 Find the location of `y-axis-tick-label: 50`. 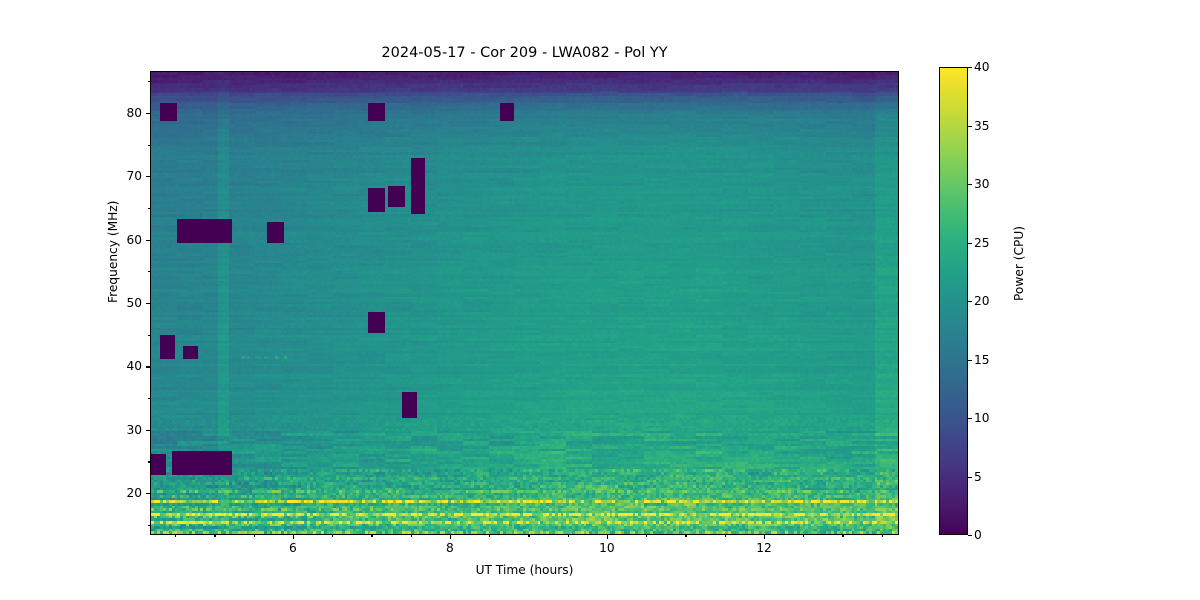

y-axis-tick-label: 50 is located at coordinates (134, 303).